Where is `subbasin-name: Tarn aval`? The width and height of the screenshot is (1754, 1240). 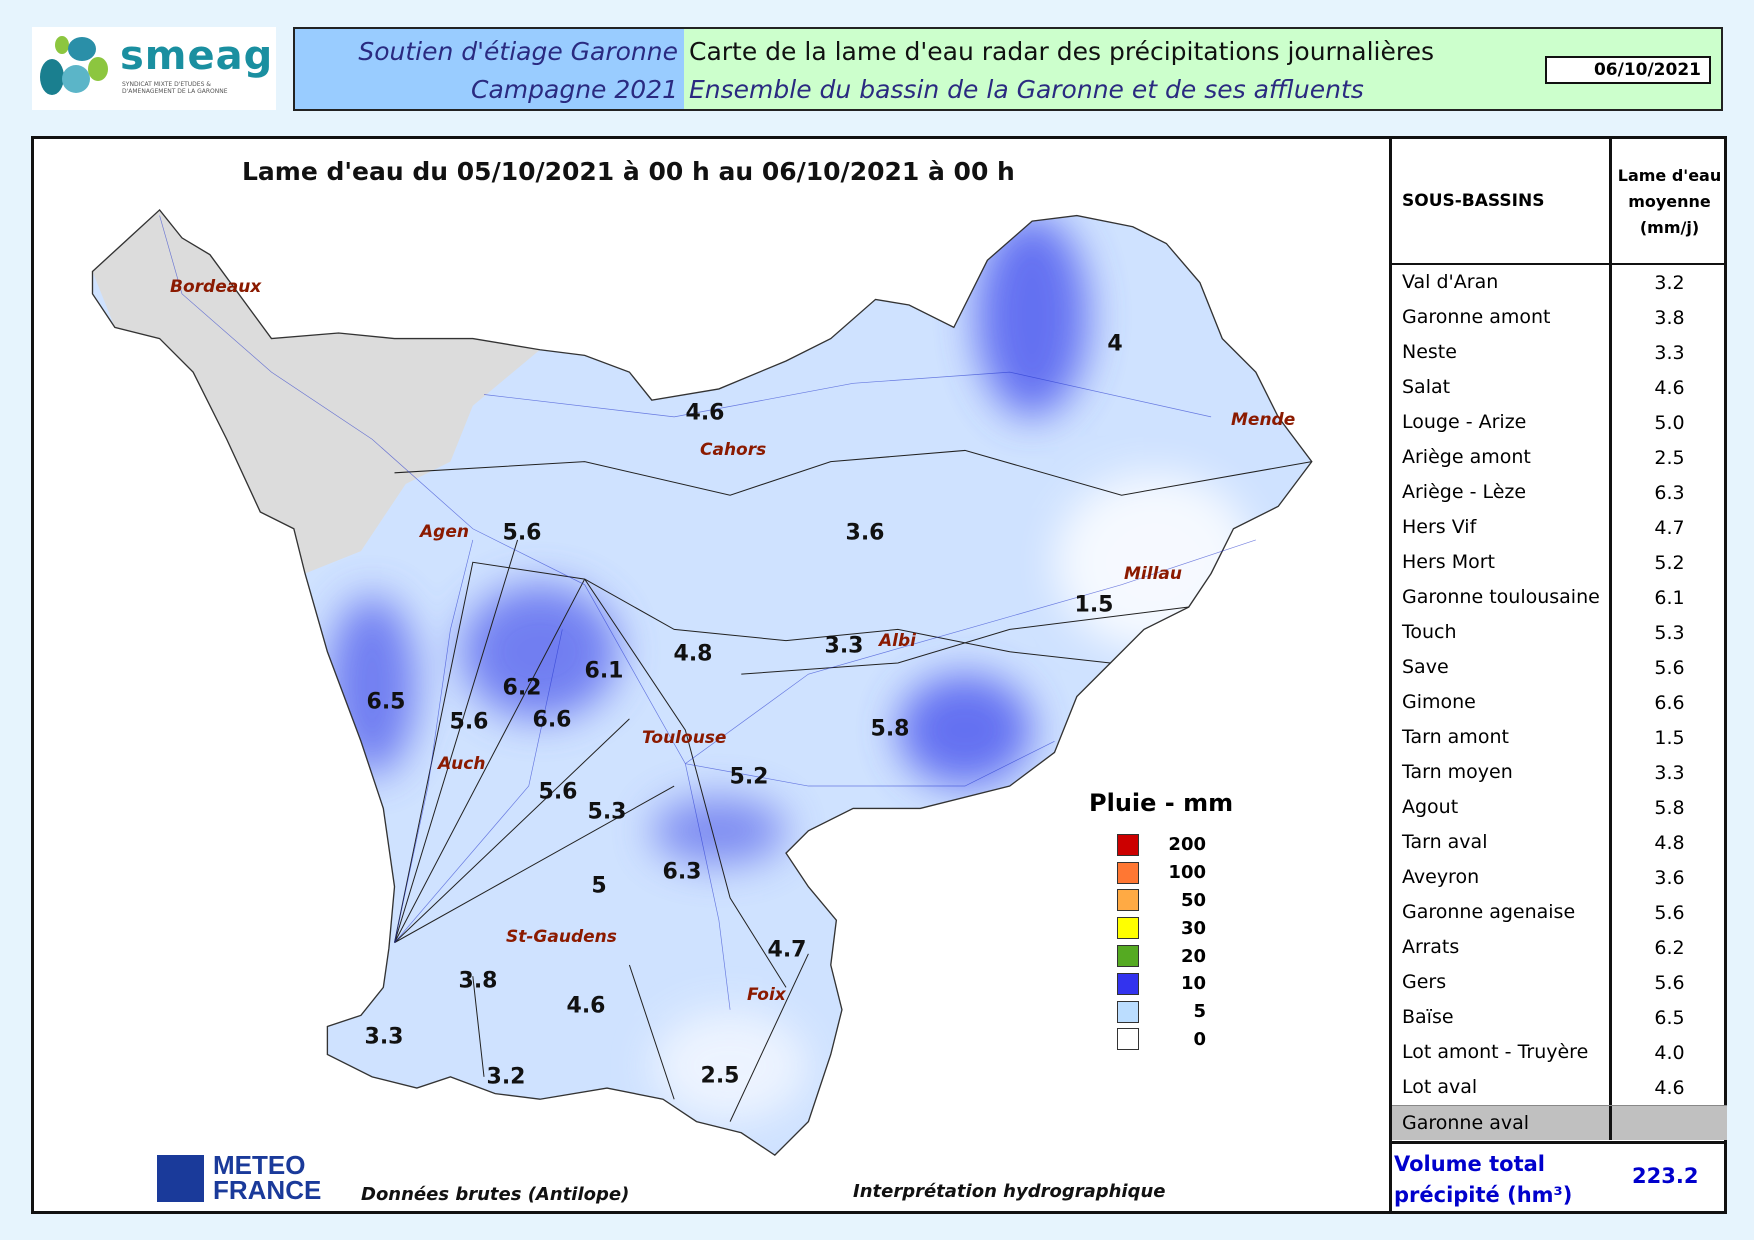
subbasin-name: Tarn aval is located at coordinates (1502, 842).